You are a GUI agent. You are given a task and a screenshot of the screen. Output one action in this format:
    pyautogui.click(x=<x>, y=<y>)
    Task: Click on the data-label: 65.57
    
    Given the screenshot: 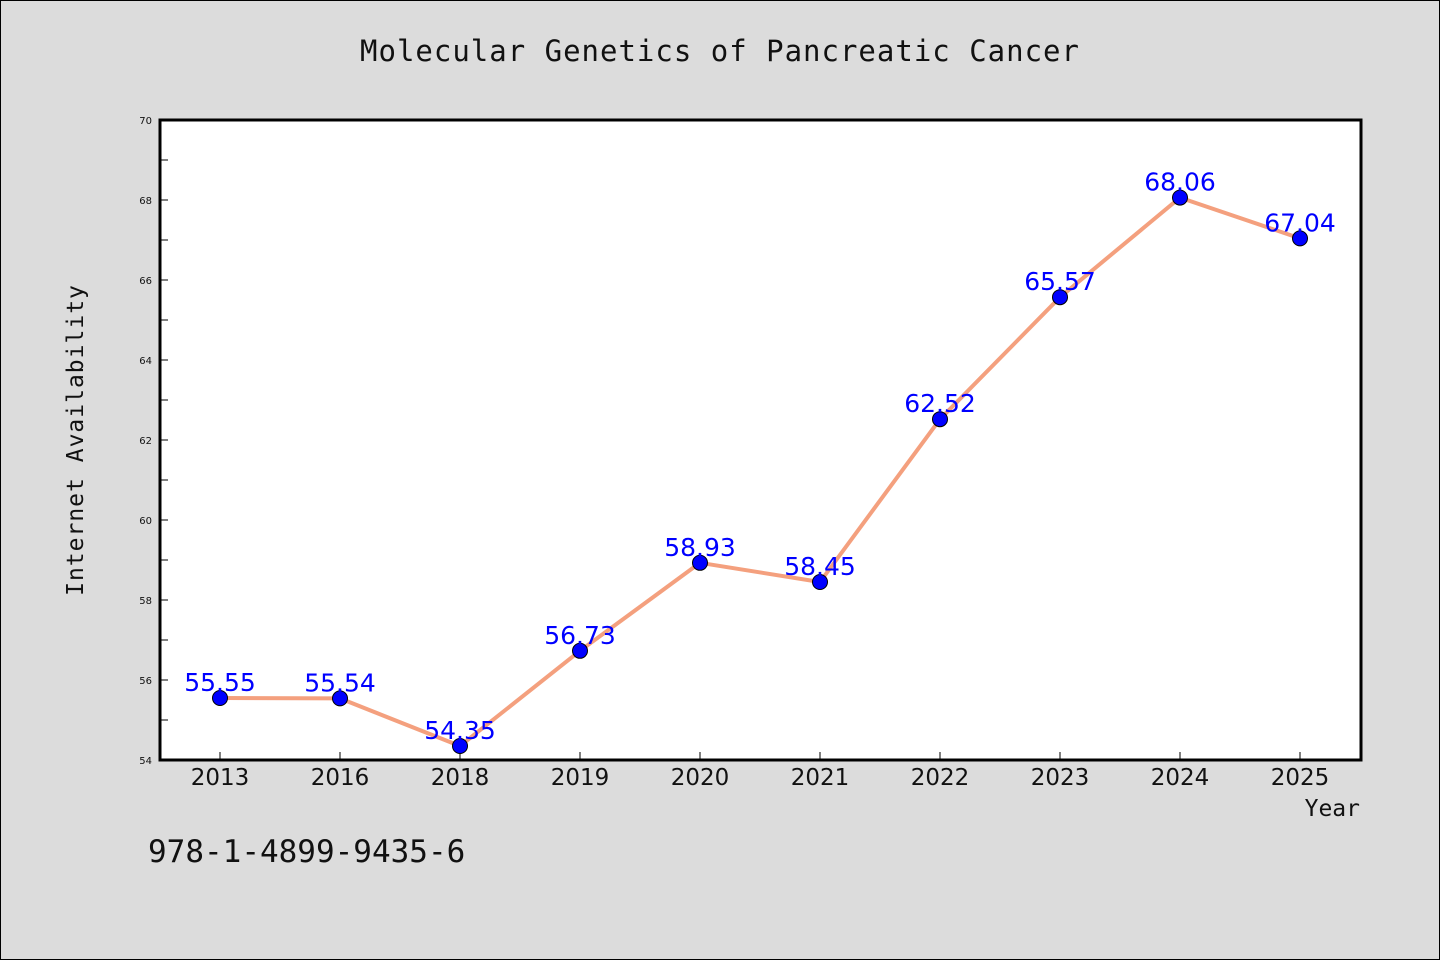 What is the action you would take?
    pyautogui.click(x=1060, y=281)
    